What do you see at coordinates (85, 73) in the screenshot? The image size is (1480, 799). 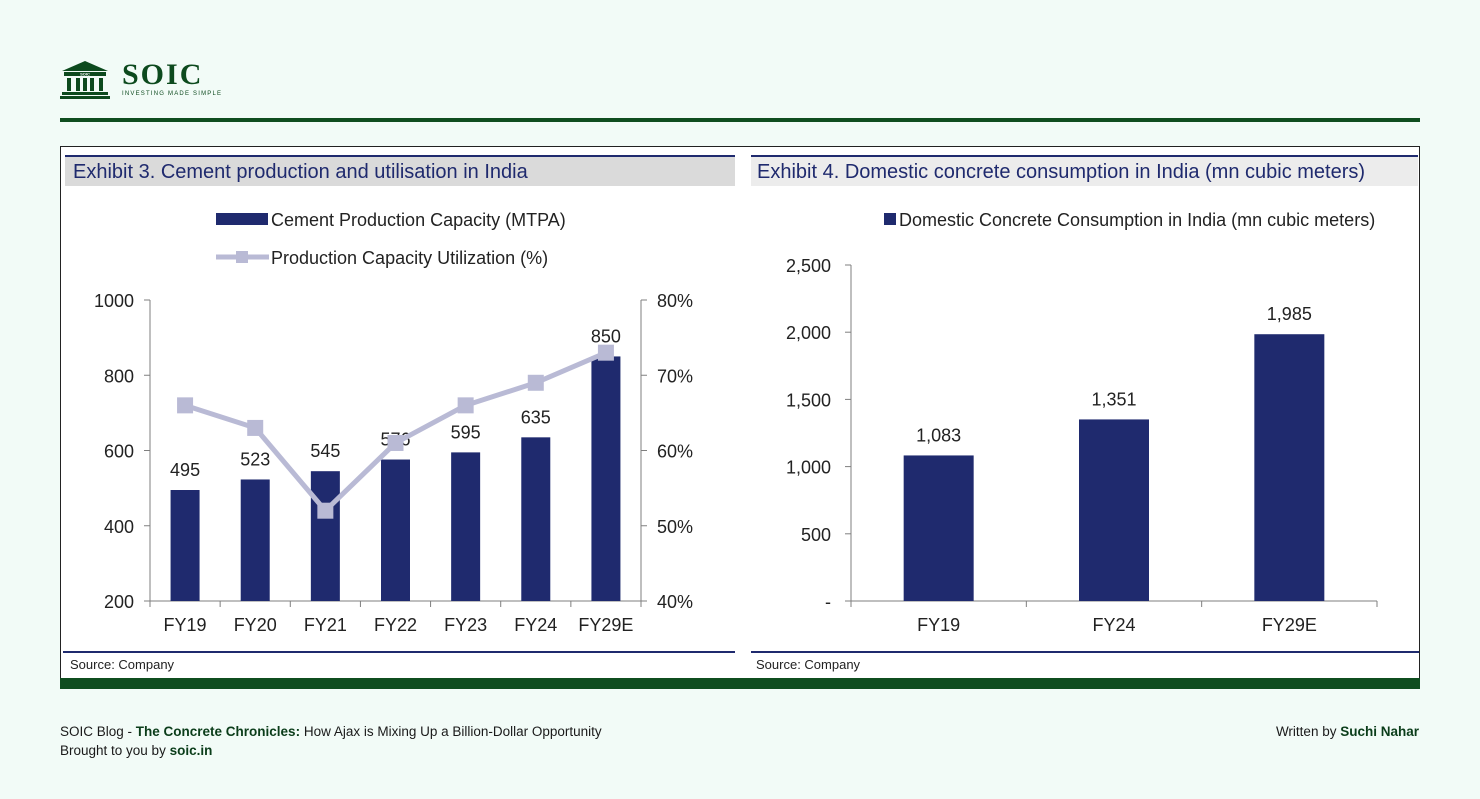 I see `logo-emblem-text: SOIC` at bounding box center [85, 73].